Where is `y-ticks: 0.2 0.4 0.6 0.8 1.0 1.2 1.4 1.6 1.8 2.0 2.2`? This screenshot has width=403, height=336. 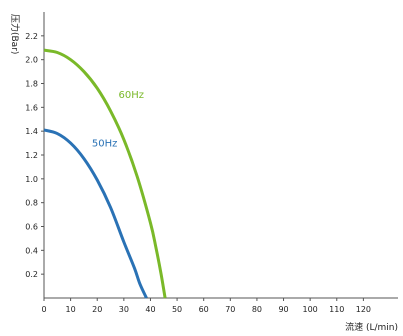
y-ticks: 0.2 0.4 0.6 0.8 1.0 1.2 1.4 1.6 1.8 2.0 2.2 is located at coordinates (34, 155).